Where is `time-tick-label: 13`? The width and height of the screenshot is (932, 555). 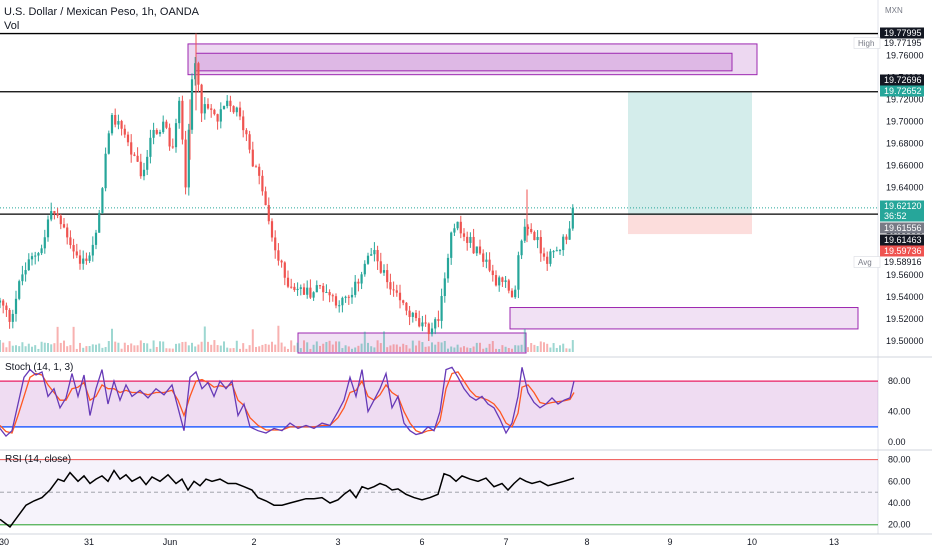 time-tick-label: 13 is located at coordinates (834, 542).